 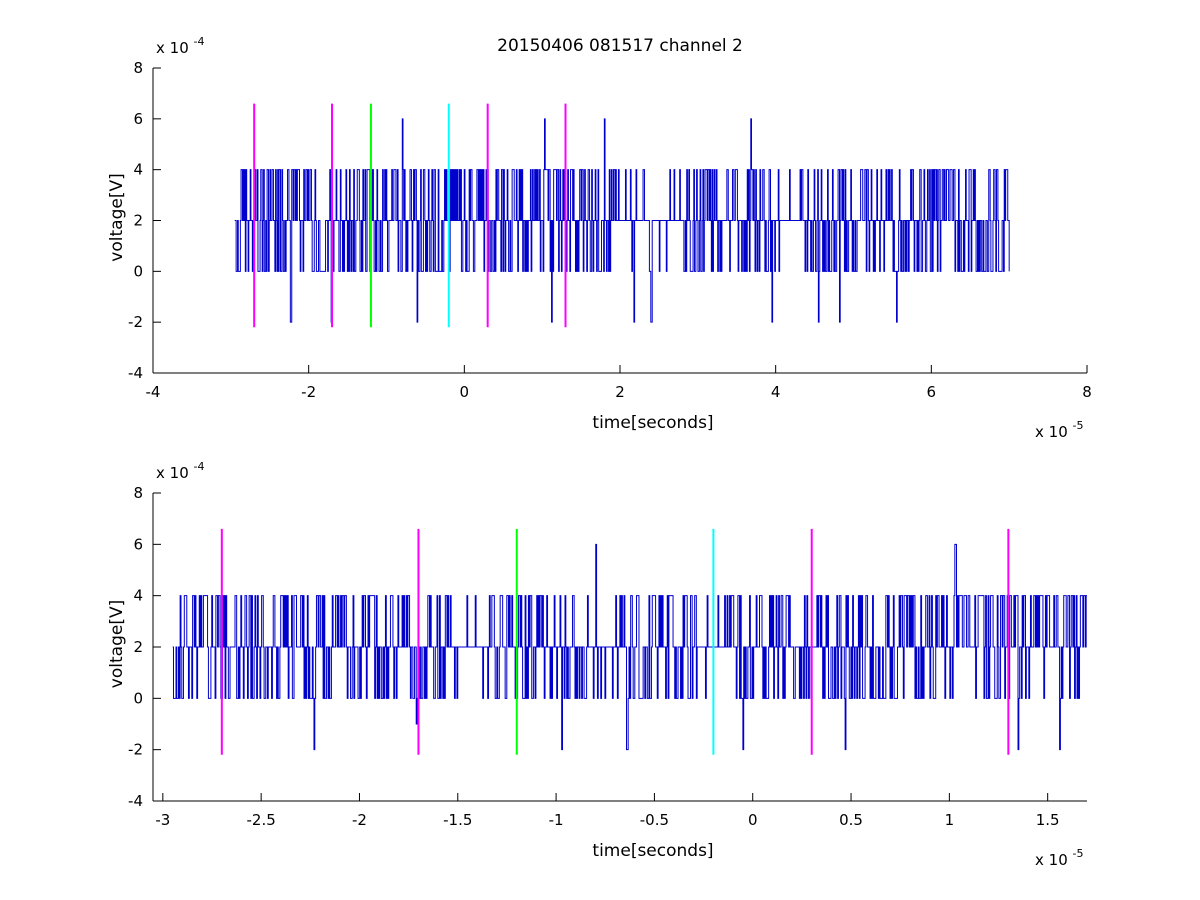 What do you see at coordinates (261, 820) in the screenshot?
I see `x-tick-label-1: -2.5` at bounding box center [261, 820].